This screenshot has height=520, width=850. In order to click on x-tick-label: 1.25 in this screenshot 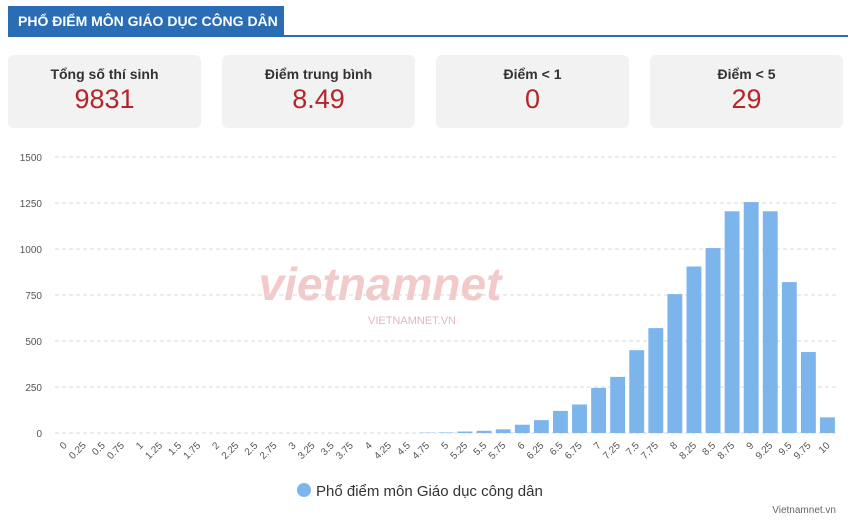, I will do `click(154, 451)`.